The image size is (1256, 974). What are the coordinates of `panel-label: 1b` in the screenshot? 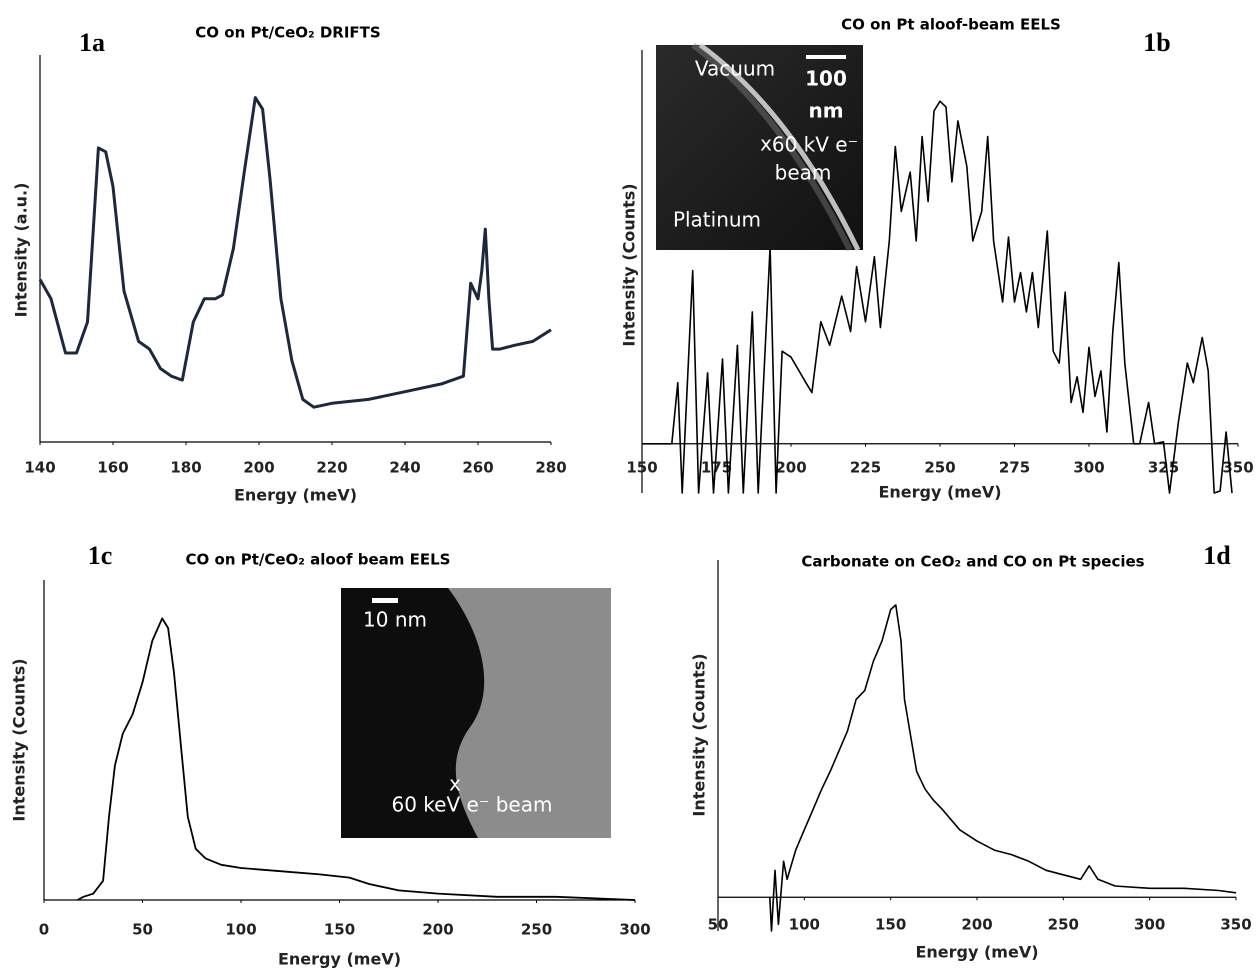 It's located at (1156, 42).